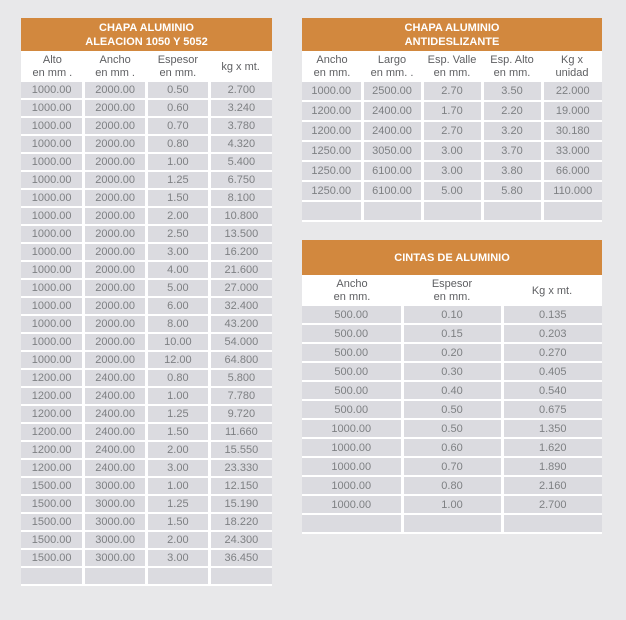 This screenshot has width=626, height=620. What do you see at coordinates (453, 191) in the screenshot?
I see `table-cell: 5.00` at bounding box center [453, 191].